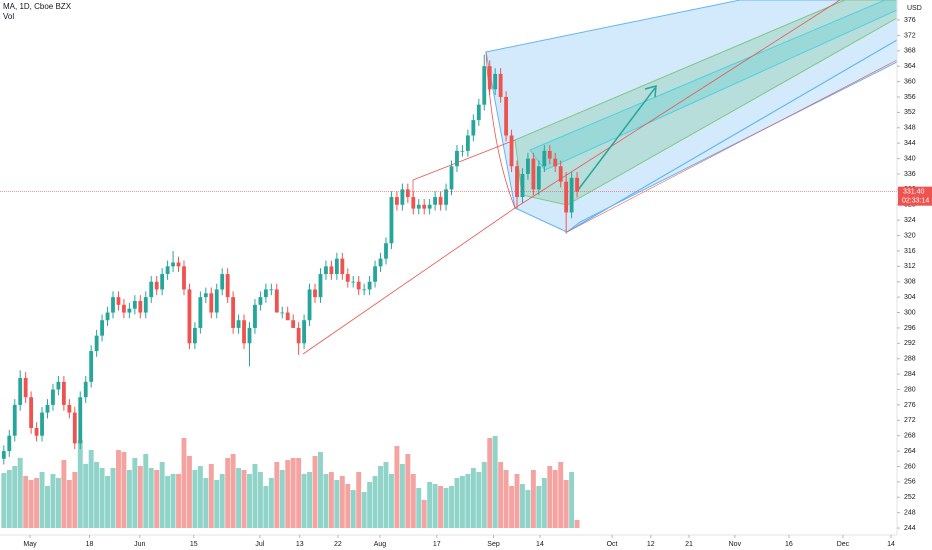  I want to click on y-tick-label: 372, so click(910, 35).